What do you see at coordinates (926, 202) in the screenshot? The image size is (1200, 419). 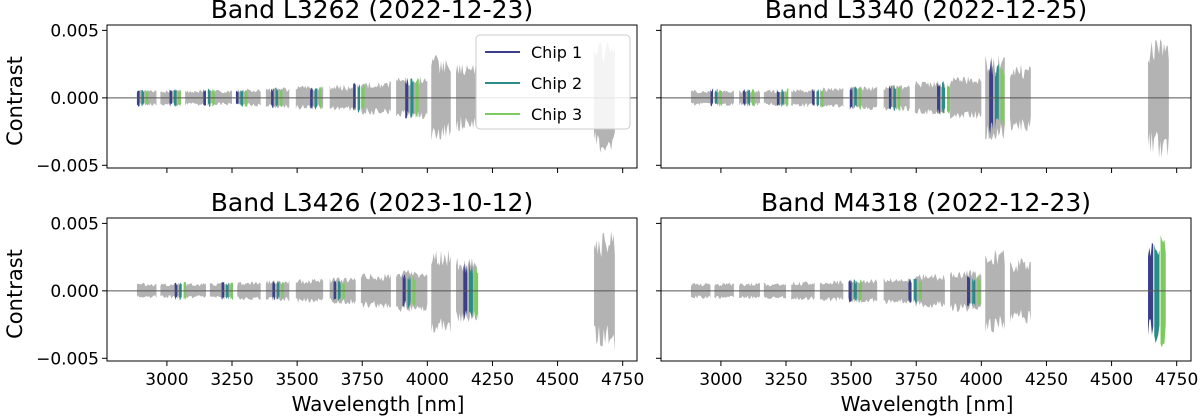 I see `panel-title: Band M4318 (2022-12-23)` at bounding box center [926, 202].